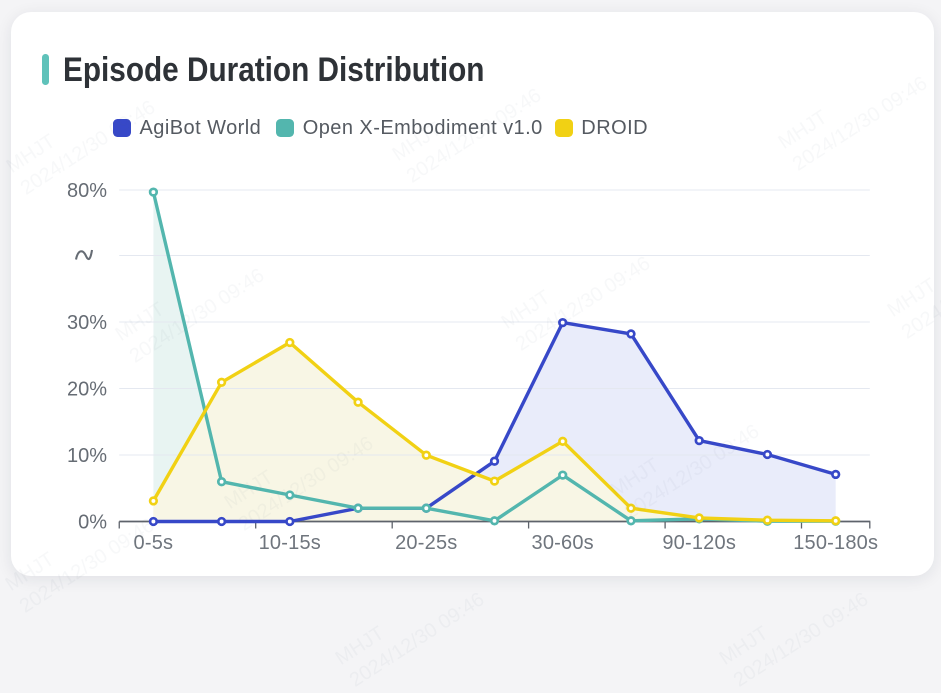 The image size is (941, 693). What do you see at coordinates (426, 543) in the screenshot?
I see `svg-text: 20-25s` at bounding box center [426, 543].